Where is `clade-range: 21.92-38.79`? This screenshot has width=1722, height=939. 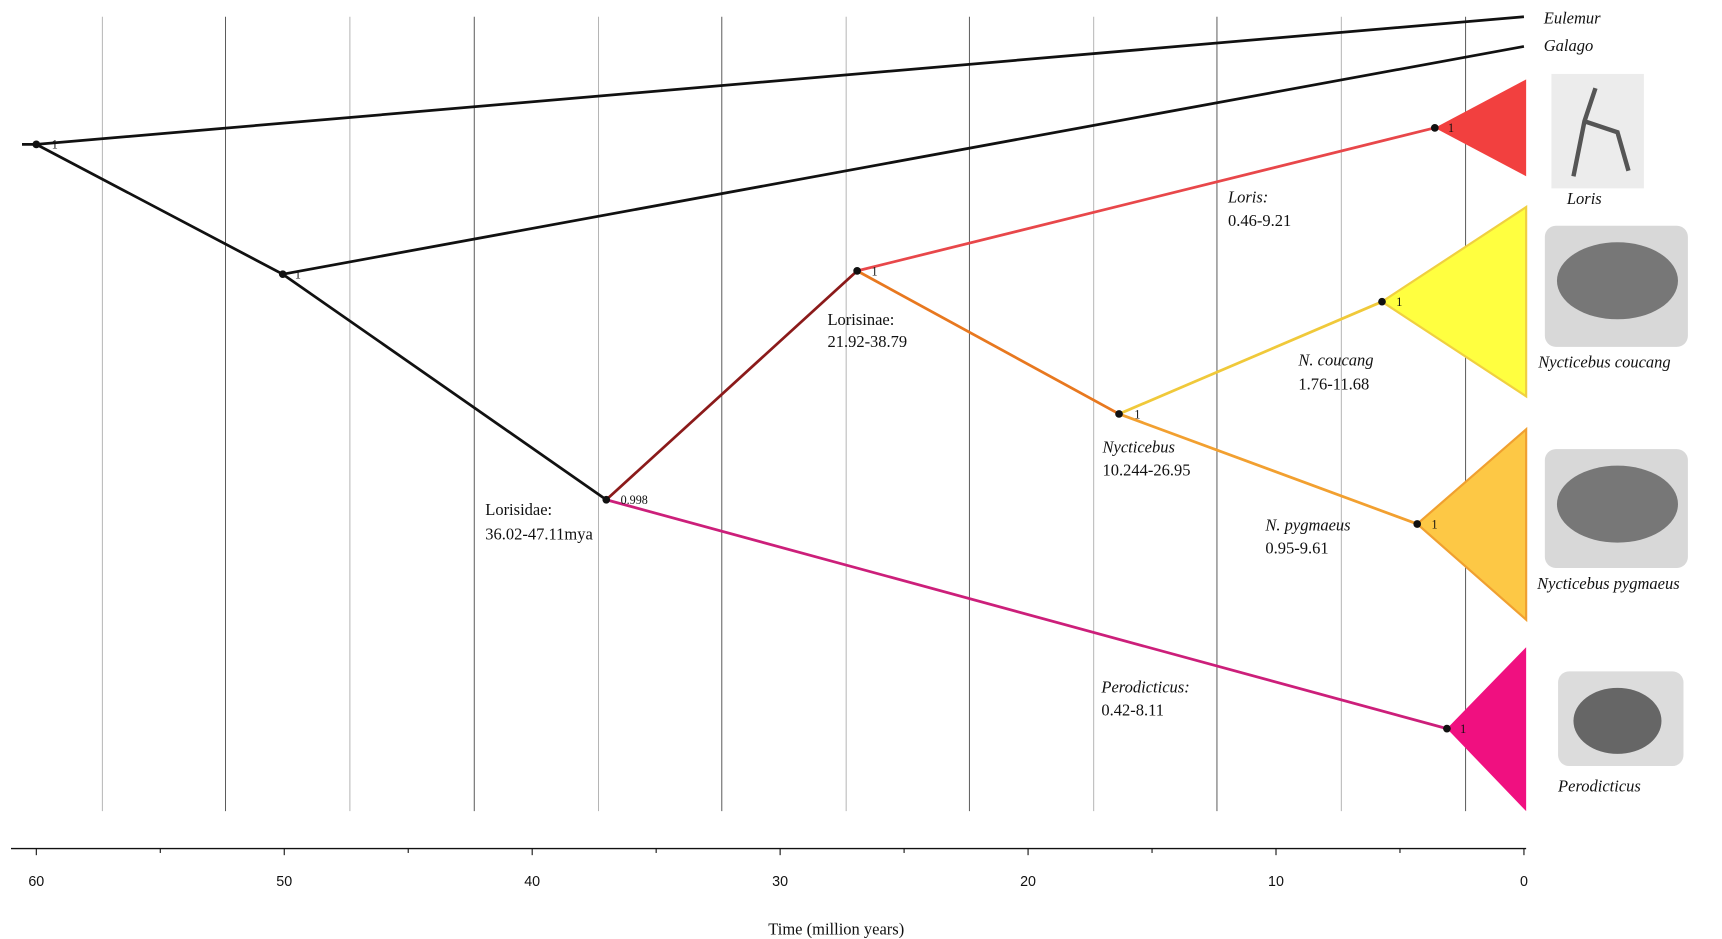 clade-range: 21.92-38.79 is located at coordinates (867, 341).